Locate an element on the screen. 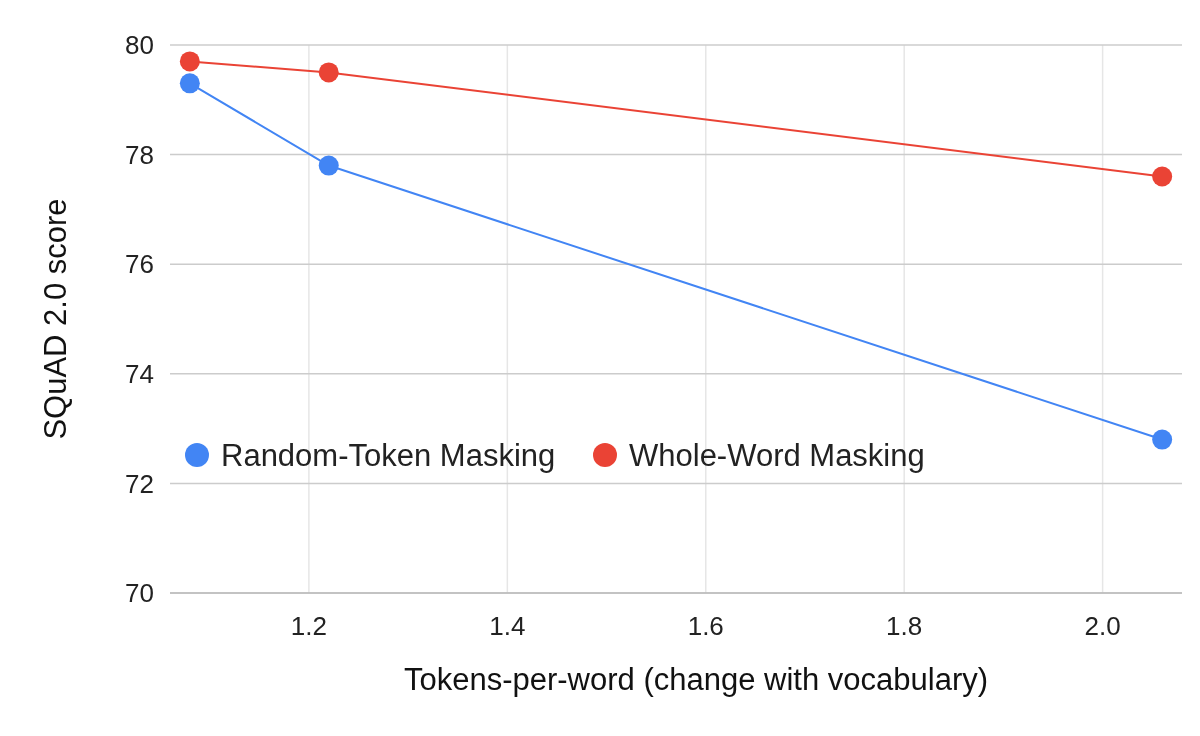  legend-label: Whole-Word Masking is located at coordinates (777, 455).